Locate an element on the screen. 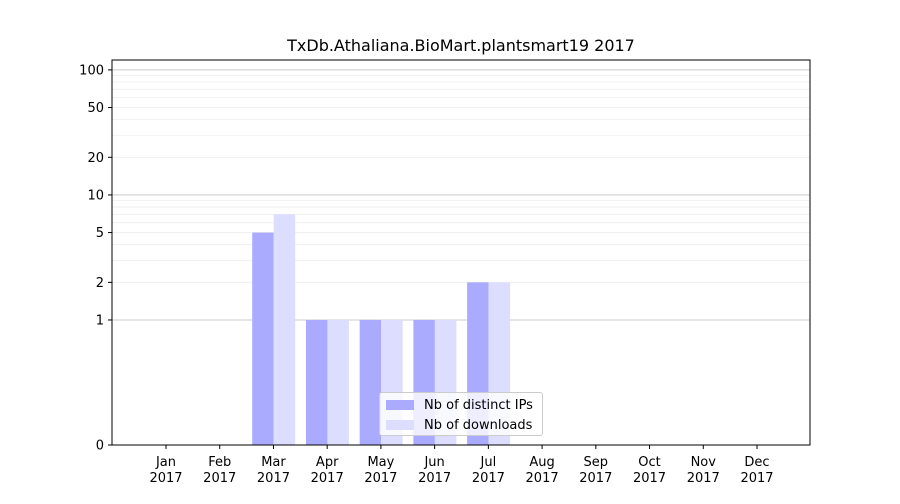 The image size is (900, 504). legend-label-downloads: Nb of downloads is located at coordinates (478, 425).